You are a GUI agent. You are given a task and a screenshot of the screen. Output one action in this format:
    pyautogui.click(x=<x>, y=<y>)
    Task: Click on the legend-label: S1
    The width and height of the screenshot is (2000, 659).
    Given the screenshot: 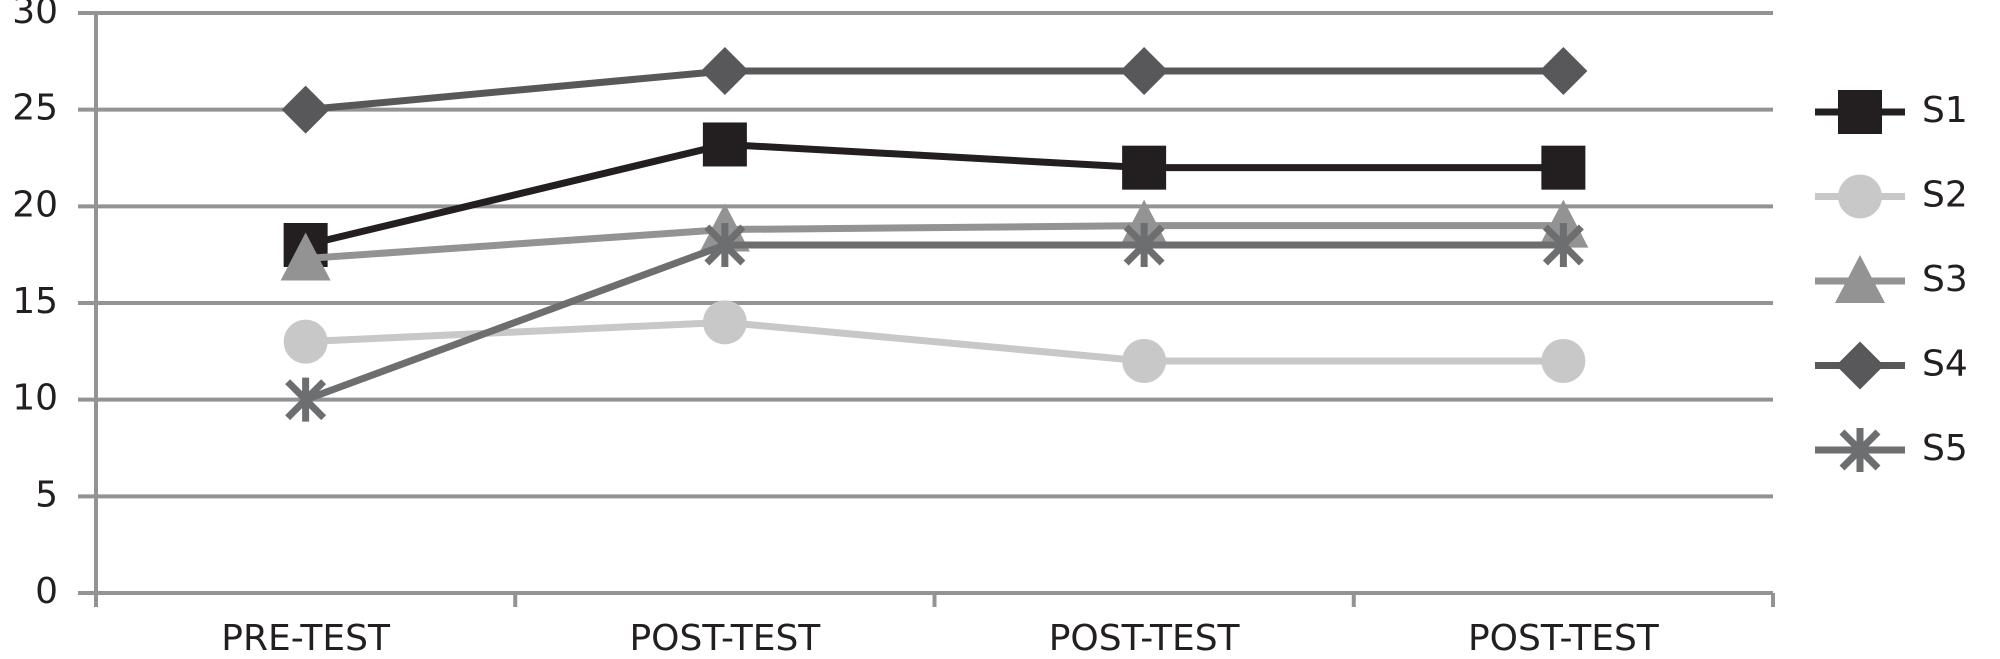 What is the action you would take?
    pyautogui.click(x=1945, y=110)
    